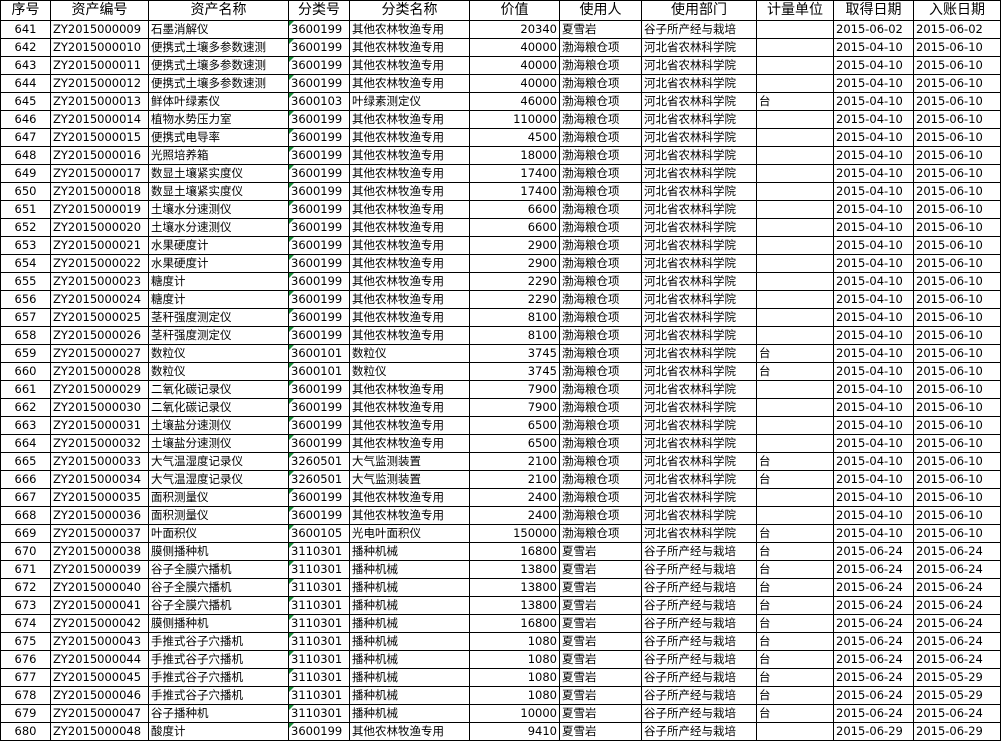 This screenshot has height=743, width=1001. I want to click on cell: 641, so click(25, 29).